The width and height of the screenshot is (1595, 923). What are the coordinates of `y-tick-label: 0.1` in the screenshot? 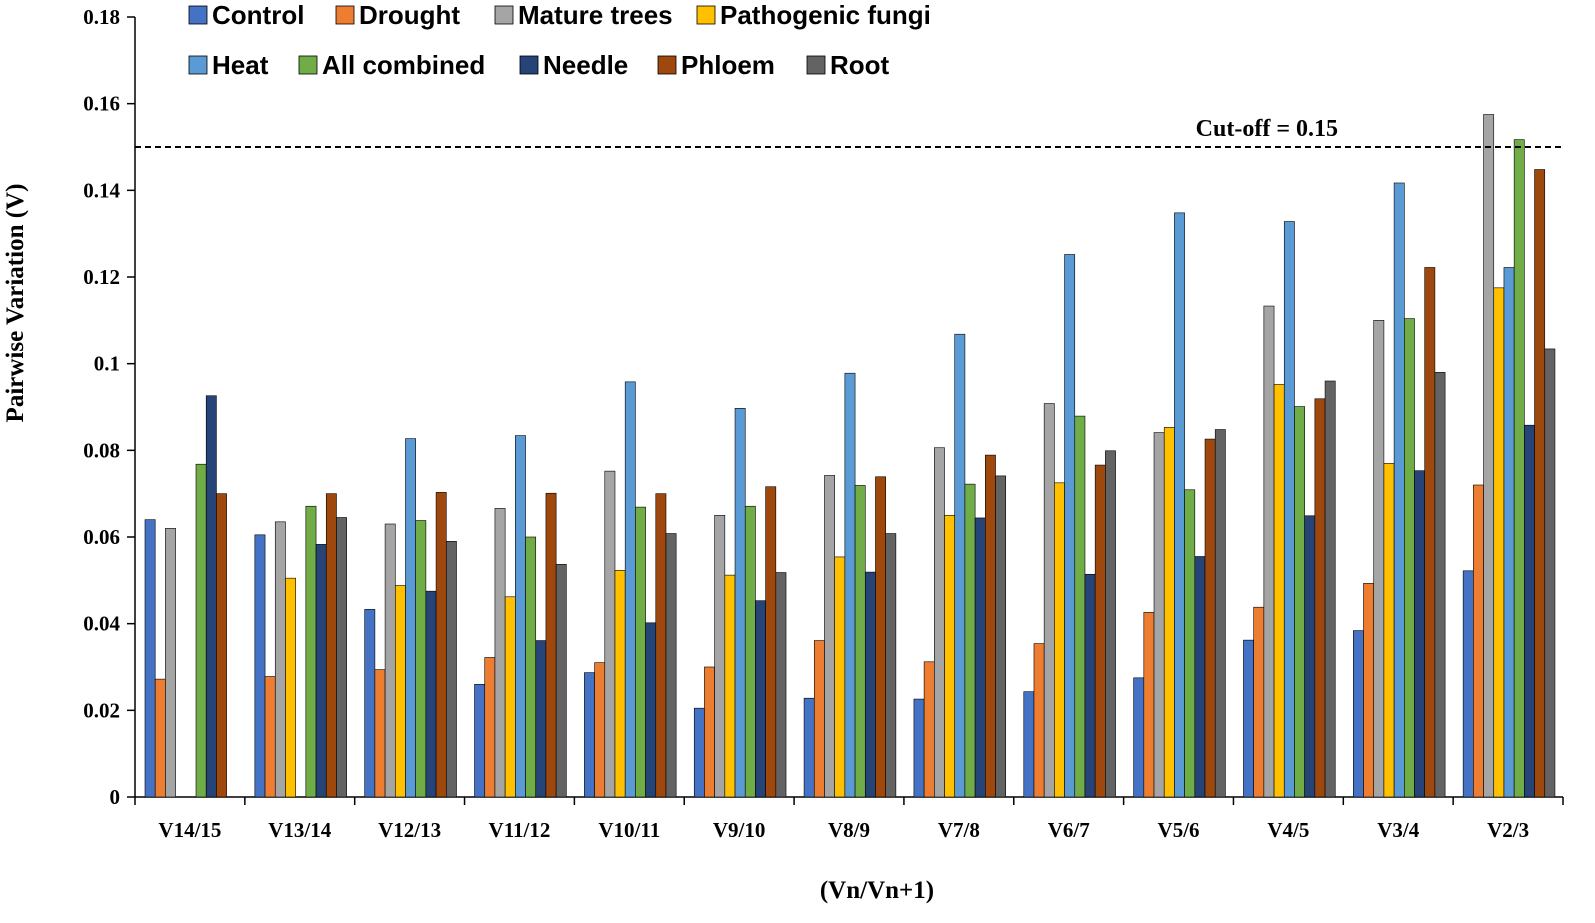 It's located at (107, 364).